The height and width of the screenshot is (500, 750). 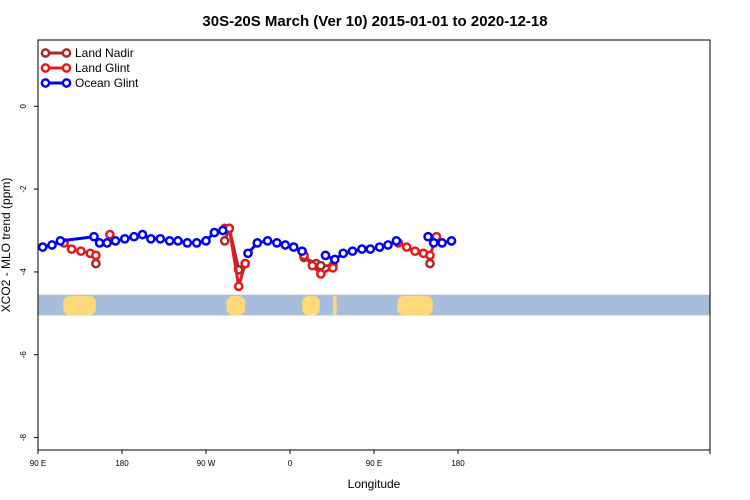 I want to click on y-tick-label-2: -4, so click(x=23, y=272).